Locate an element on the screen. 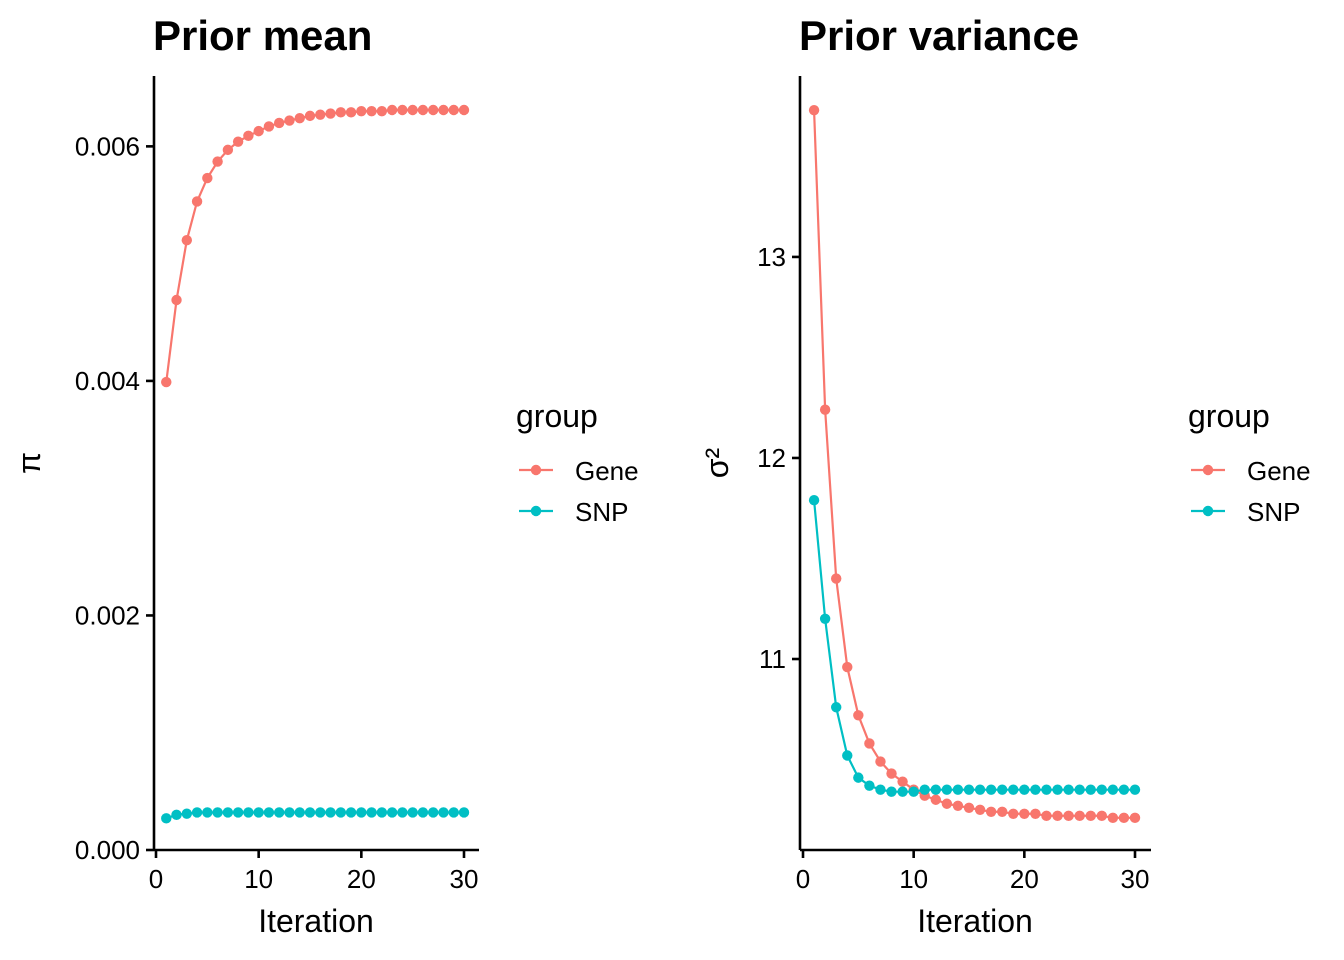 This screenshot has width=1344, height=960. prior-variance-y-tick-label: 11 is located at coordinates (772, 659).